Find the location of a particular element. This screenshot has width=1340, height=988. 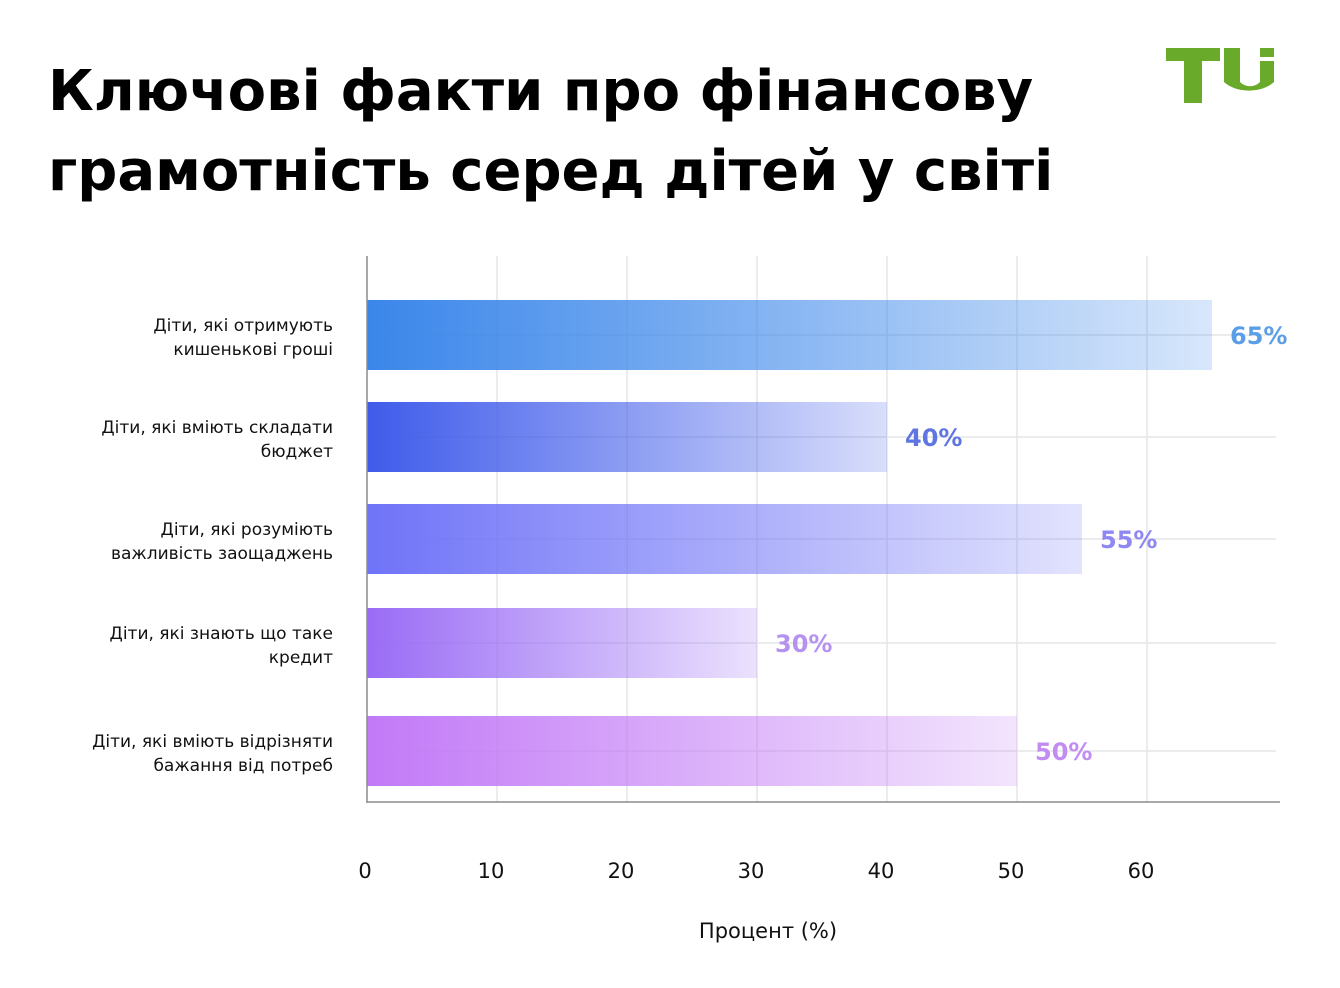

x-tick-label: 40 is located at coordinates (881, 871).